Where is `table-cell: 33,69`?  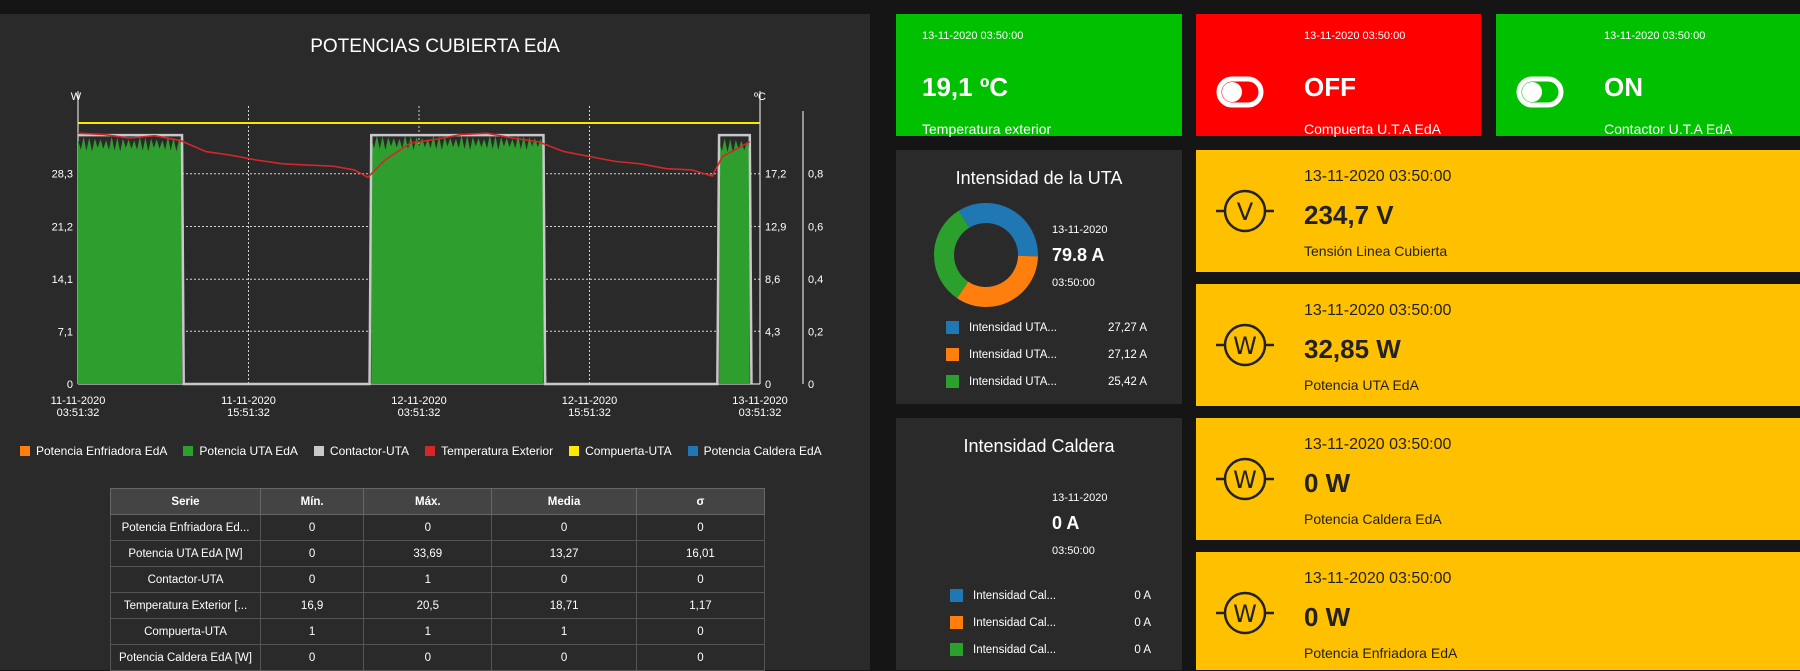
table-cell: 33,69 is located at coordinates (428, 553).